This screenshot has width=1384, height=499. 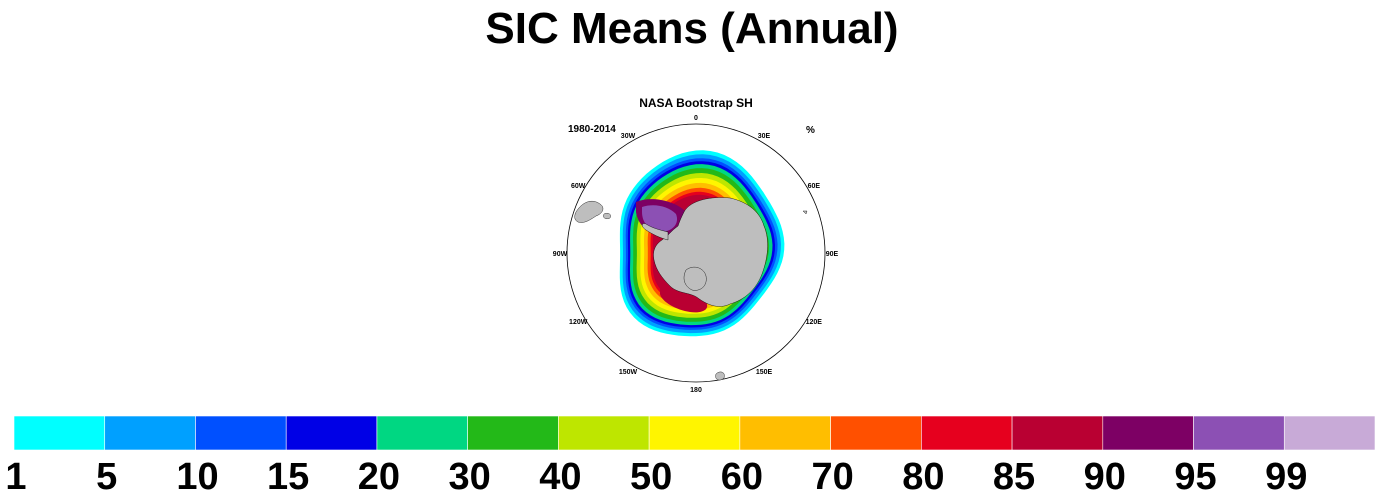 I want to click on ross-sea-ice-patch, so click(x=684, y=299).